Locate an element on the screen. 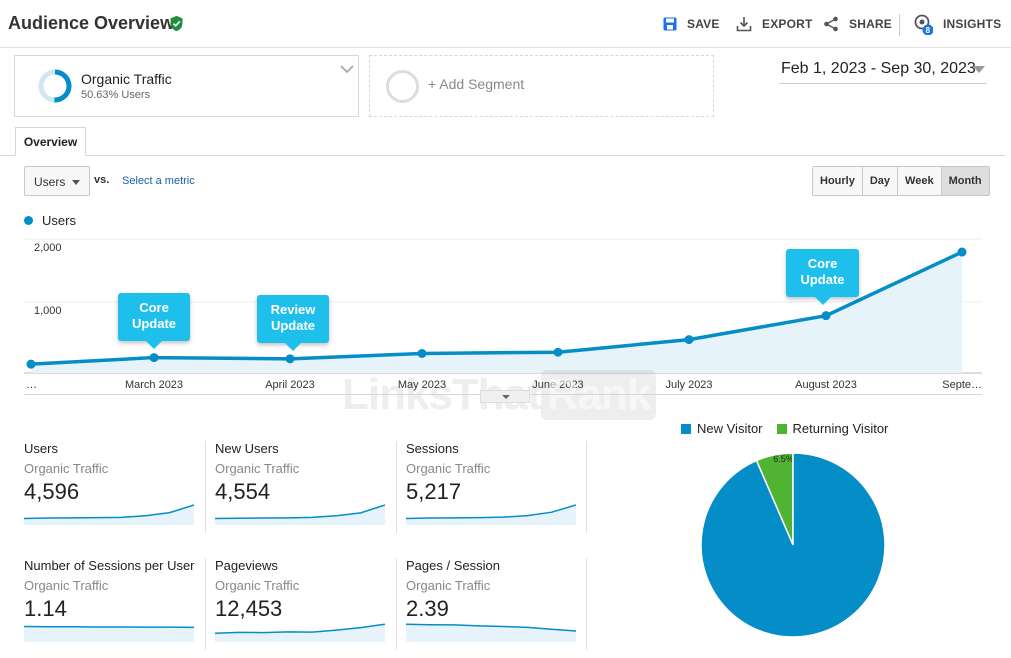 This screenshot has height=658, width=1011. pie-slice-new-visitor is located at coordinates (793, 545).